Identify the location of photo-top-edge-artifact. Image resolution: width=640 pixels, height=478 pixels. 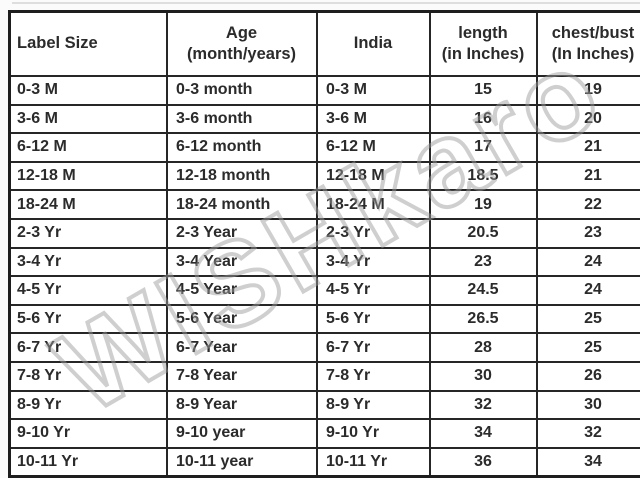
(326, 3).